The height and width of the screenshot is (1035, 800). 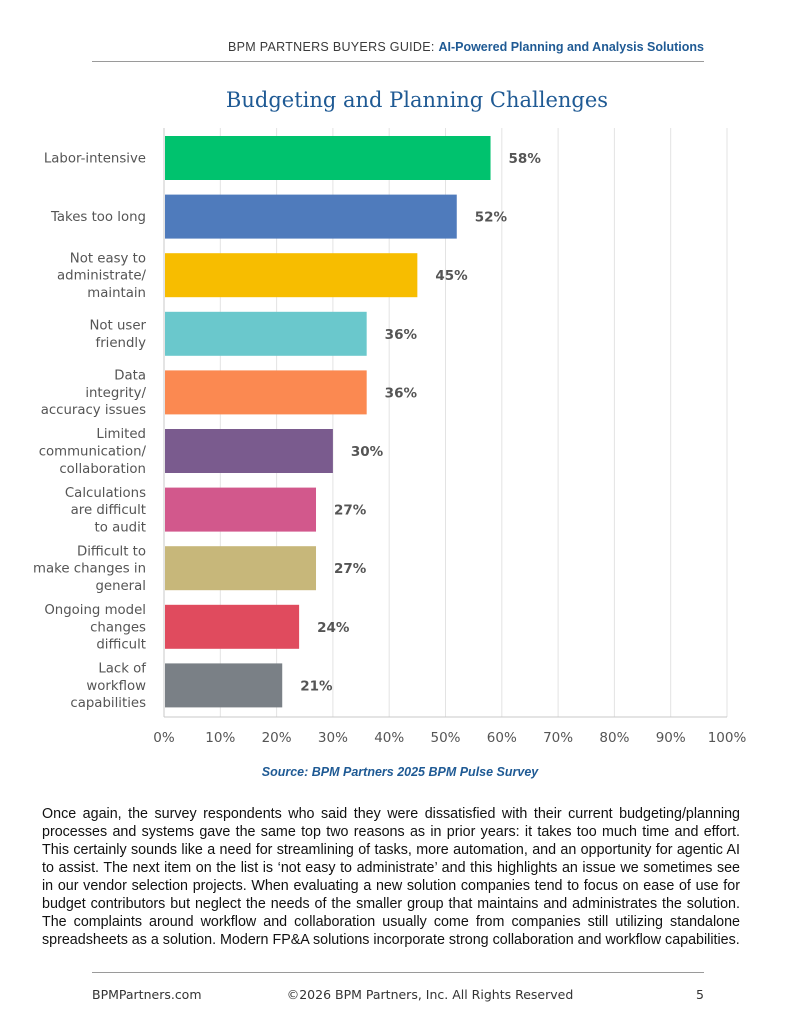 What do you see at coordinates (121, 343) in the screenshot?
I see `category-label-line: friendly` at bounding box center [121, 343].